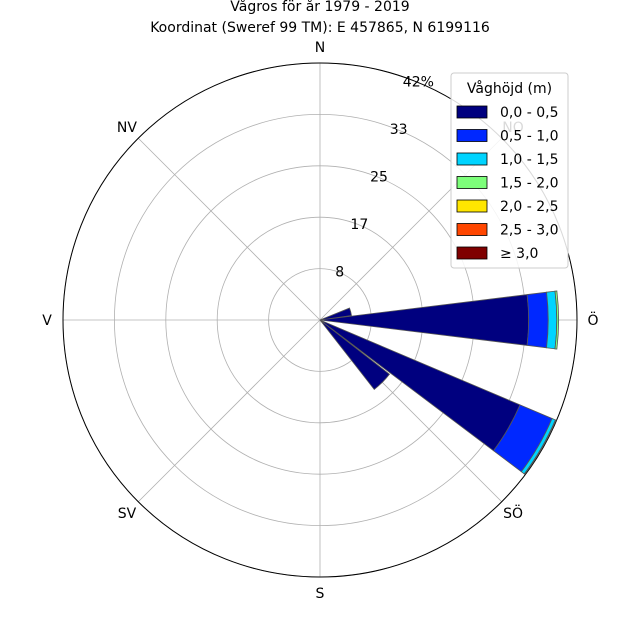 Image resolution: width=640 pixels, height=640 pixels. I want to click on direction-label-V: V, so click(47, 321).